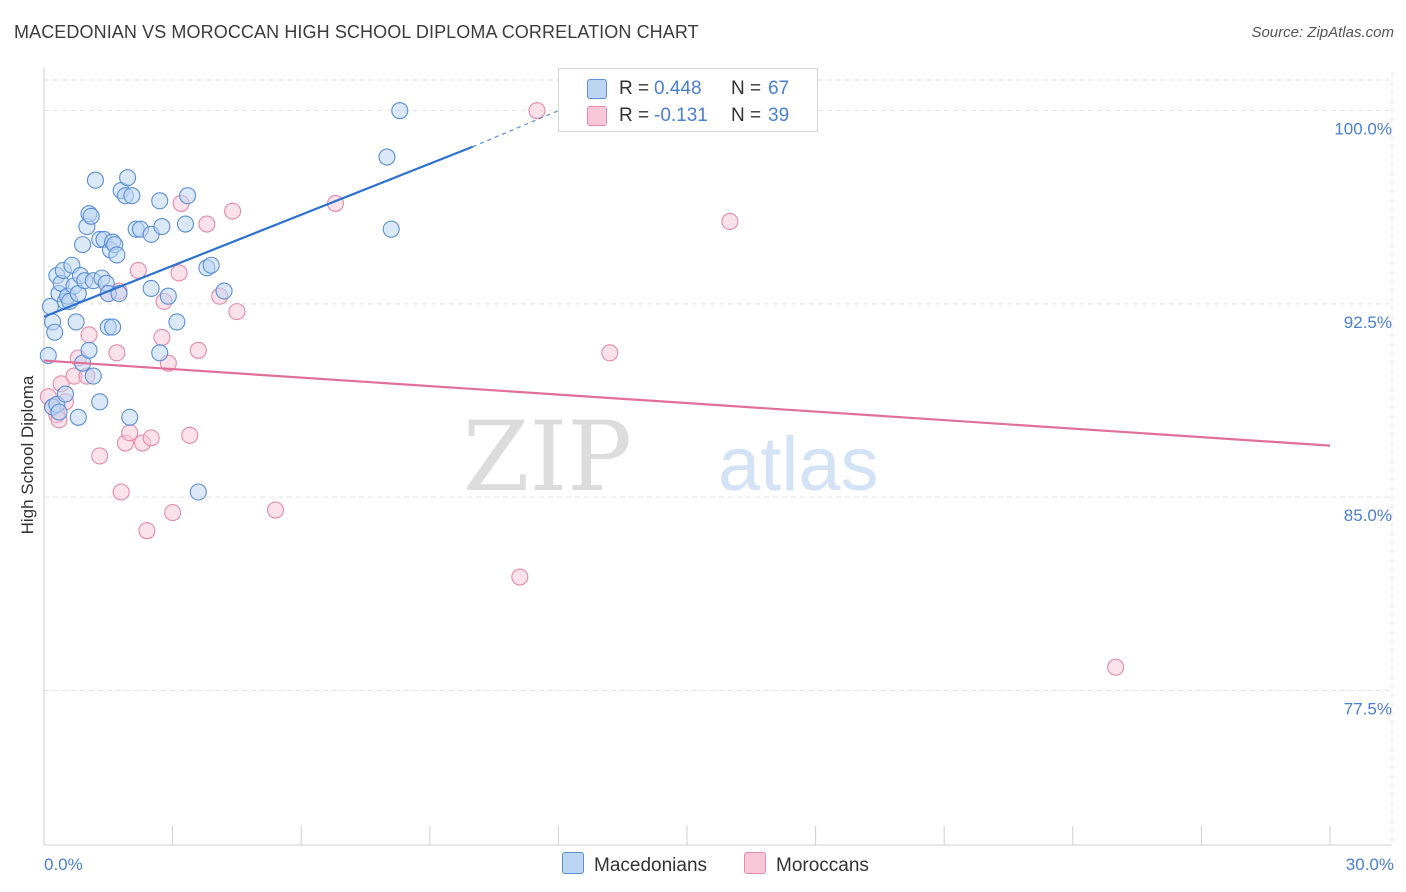 This screenshot has height=892, width=1406. Describe the element at coordinates (258, 231) in the screenshot. I see `macedonians-trend-line` at that location.